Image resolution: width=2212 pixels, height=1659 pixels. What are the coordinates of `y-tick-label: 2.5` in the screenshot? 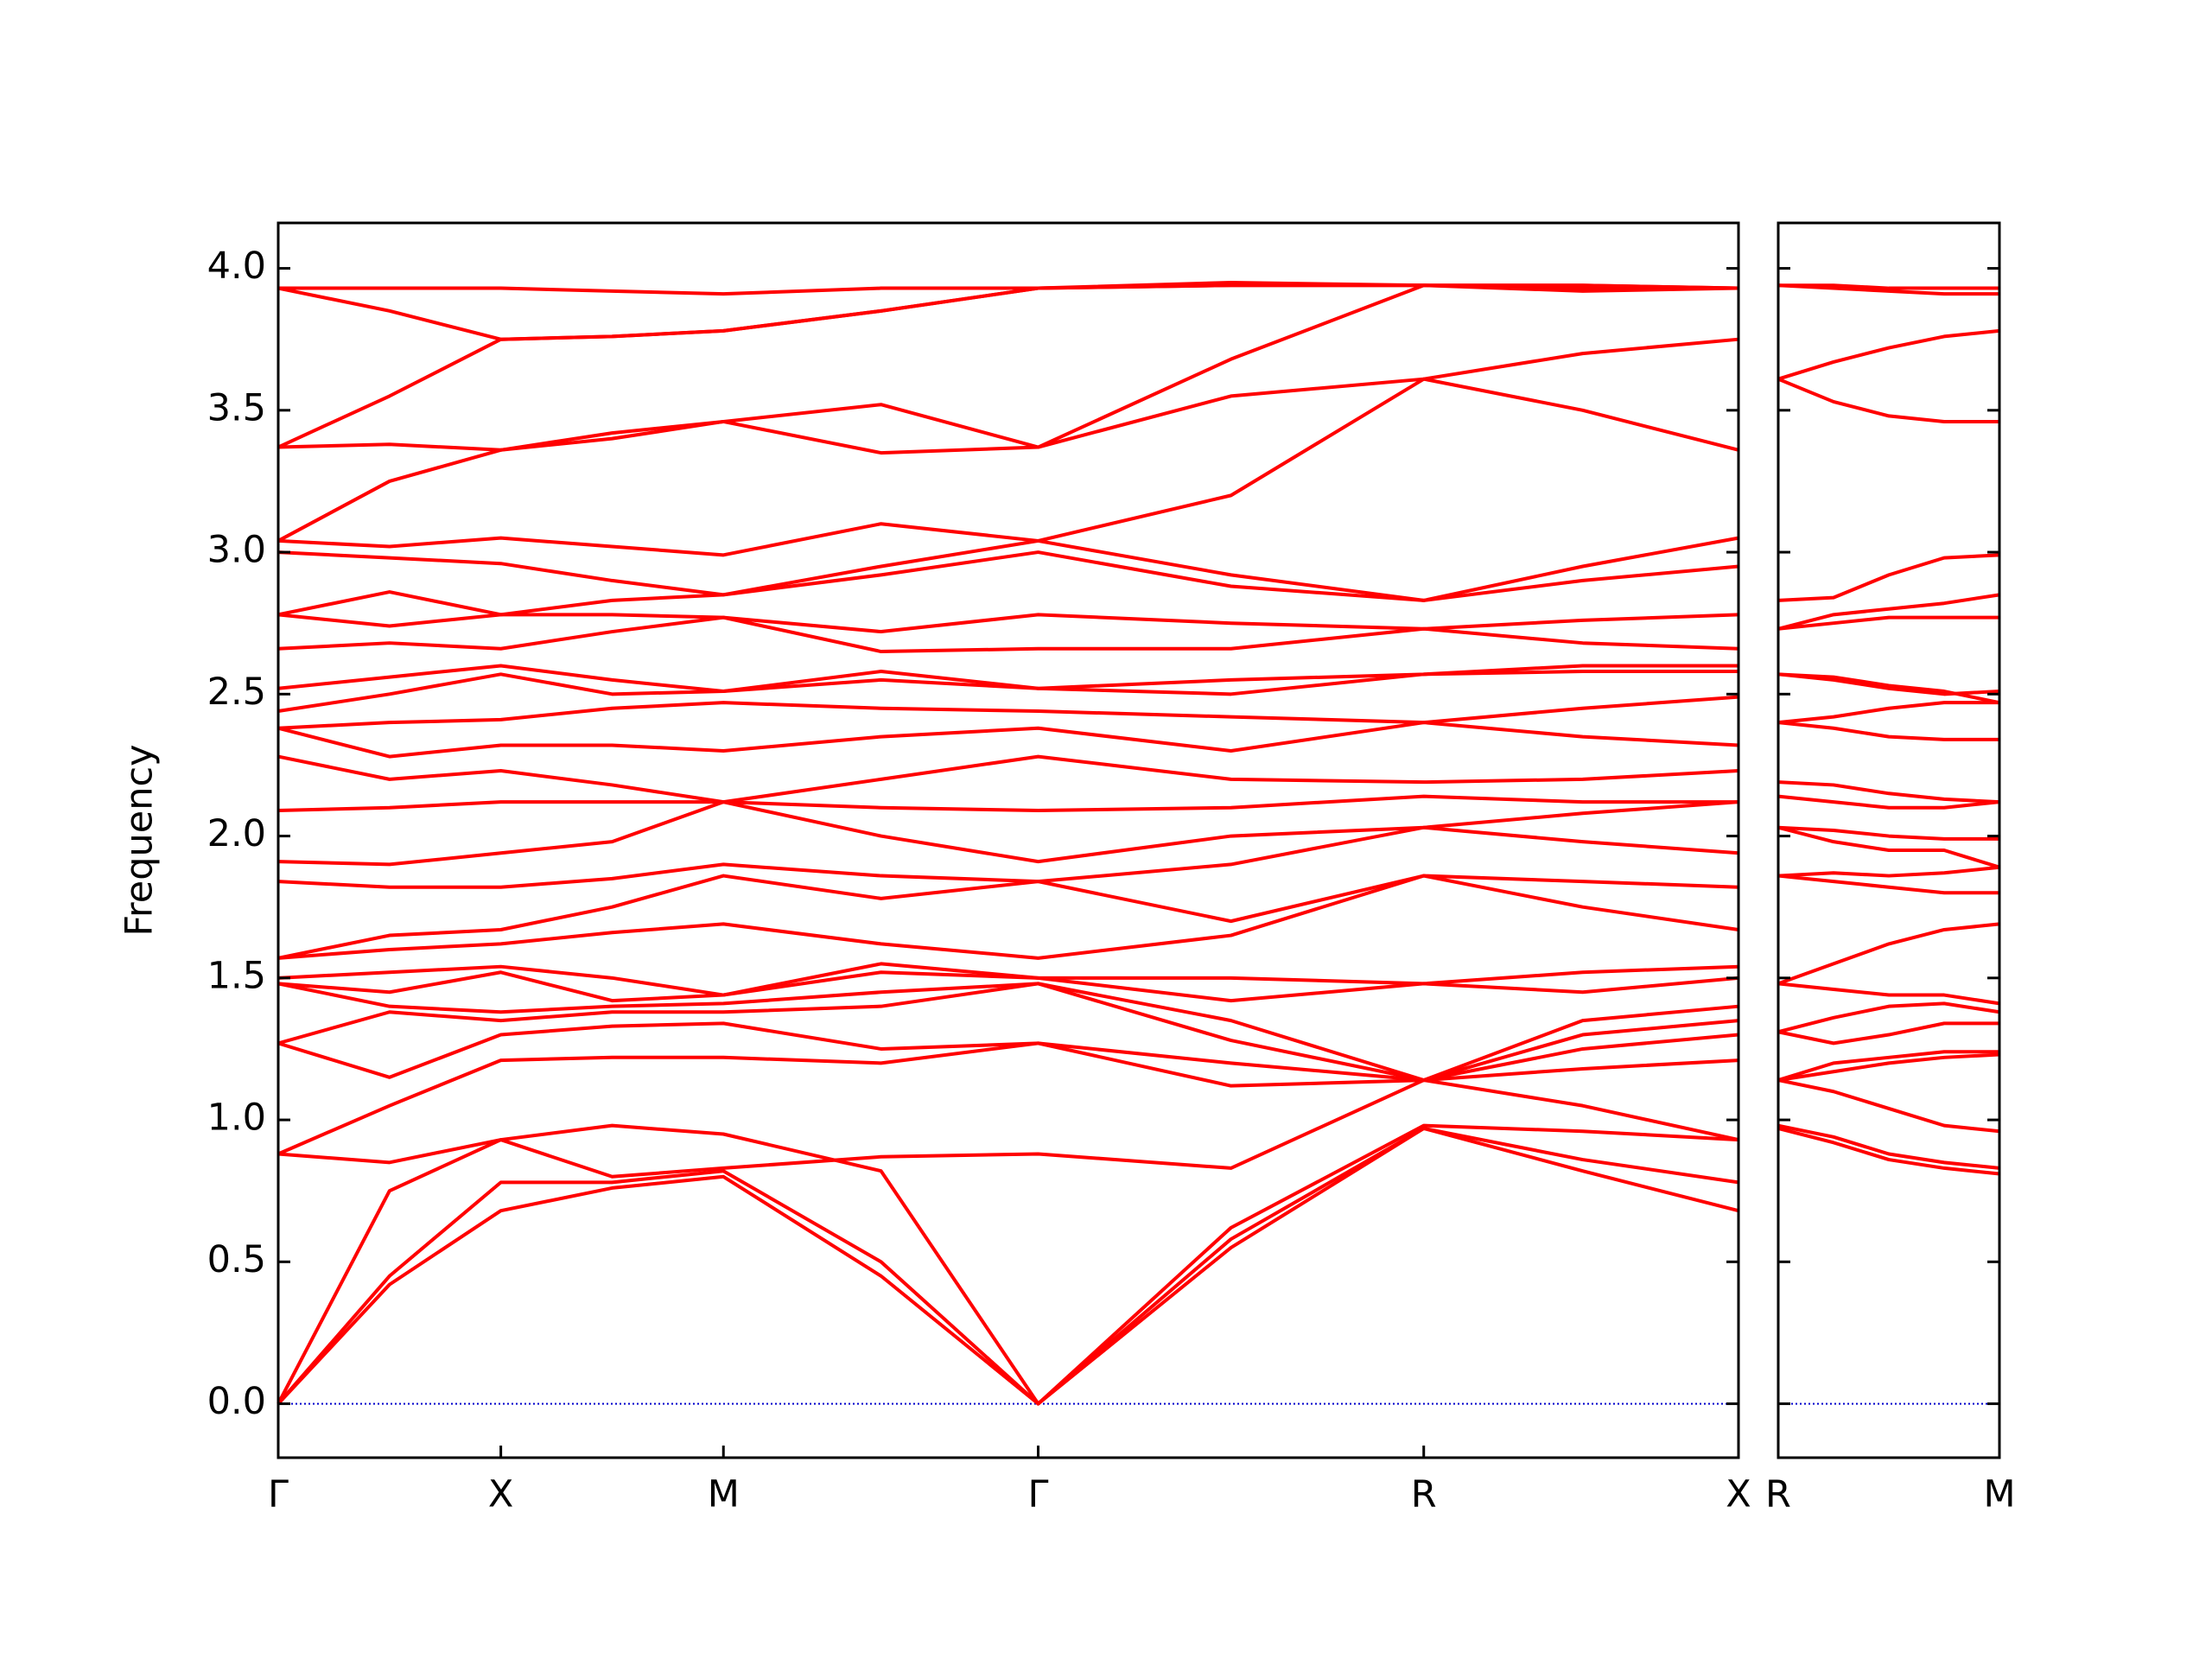 It's located at (236, 692).